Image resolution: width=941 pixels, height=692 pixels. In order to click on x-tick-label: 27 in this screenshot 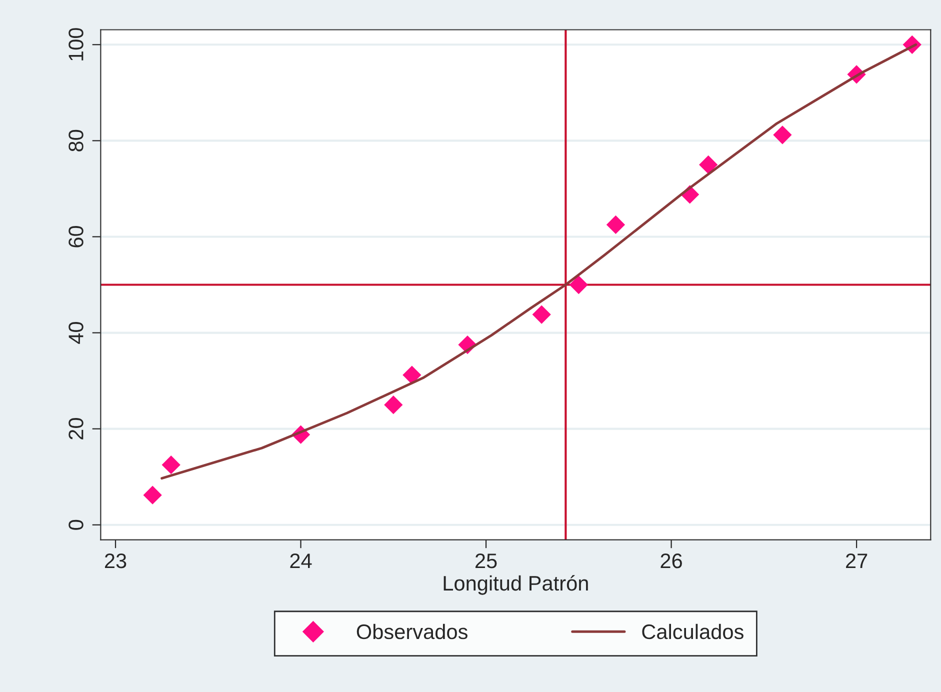, I will do `click(857, 561)`.